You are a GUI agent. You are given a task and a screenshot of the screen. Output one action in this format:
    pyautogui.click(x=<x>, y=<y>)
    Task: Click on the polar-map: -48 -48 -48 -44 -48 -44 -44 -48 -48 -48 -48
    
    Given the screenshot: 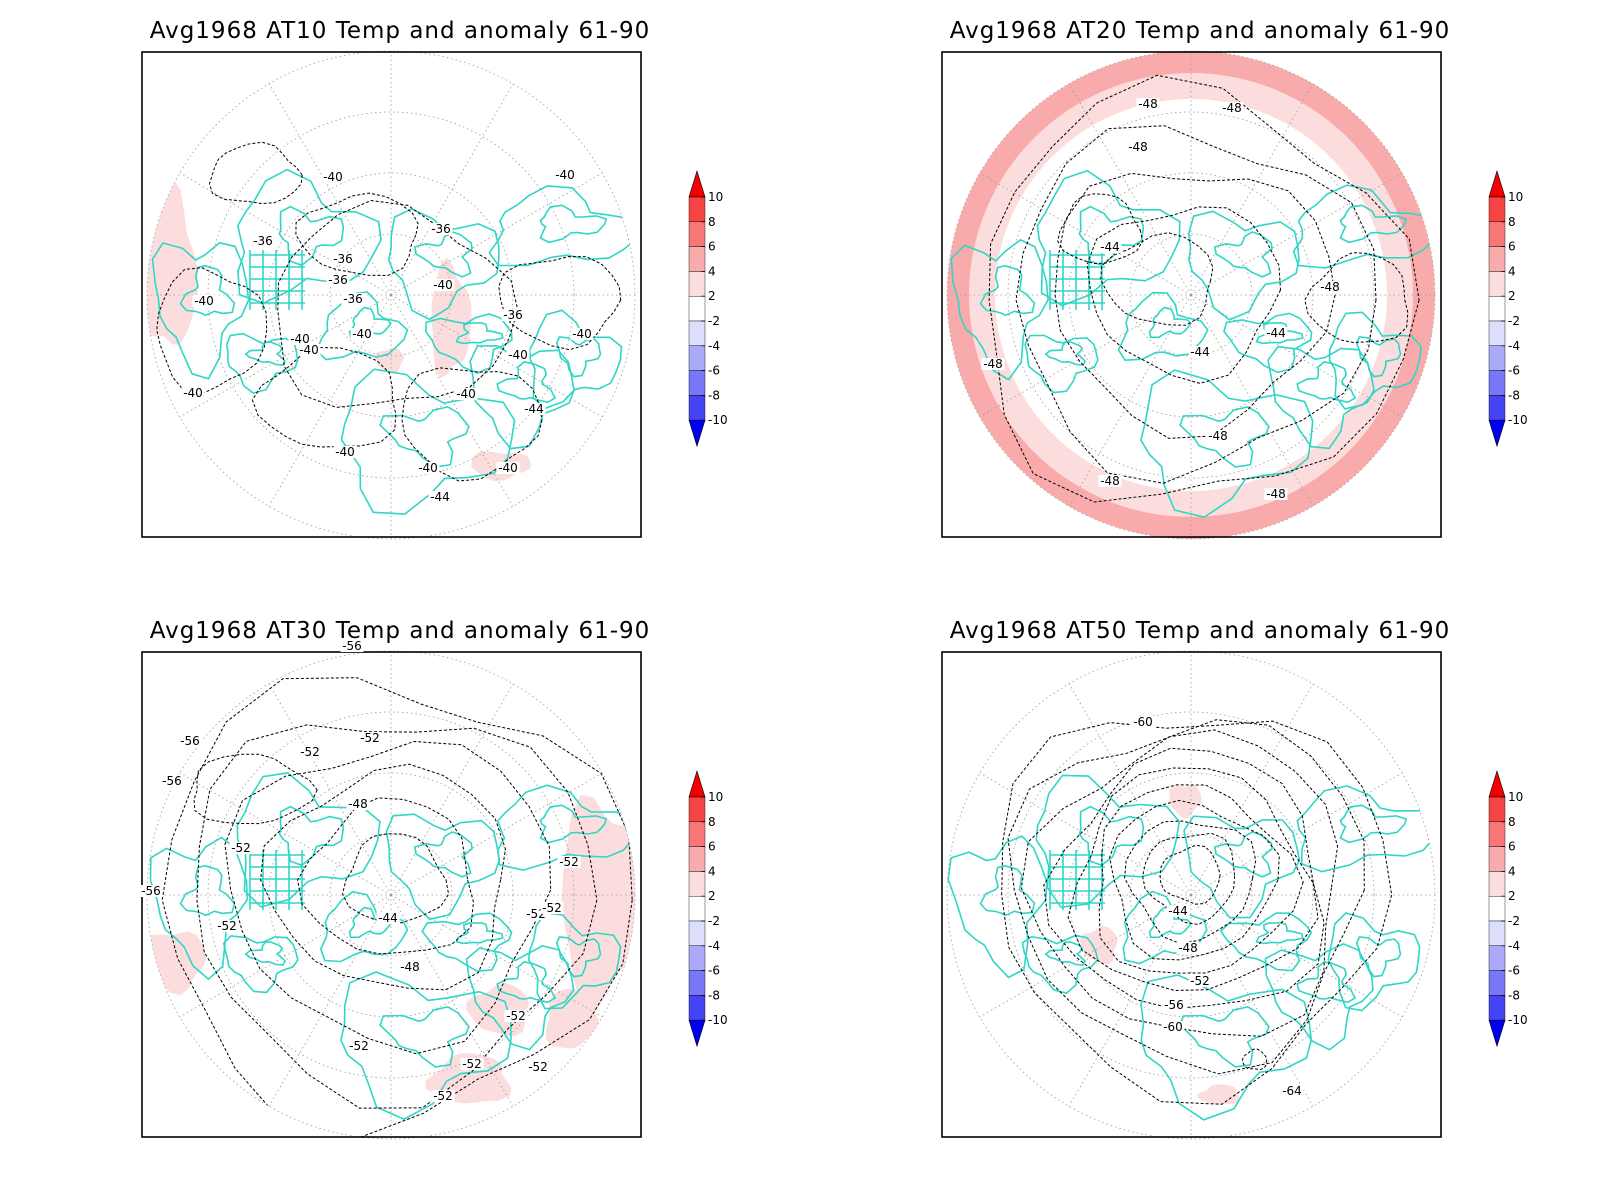 What is the action you would take?
    pyautogui.click(x=1191, y=295)
    